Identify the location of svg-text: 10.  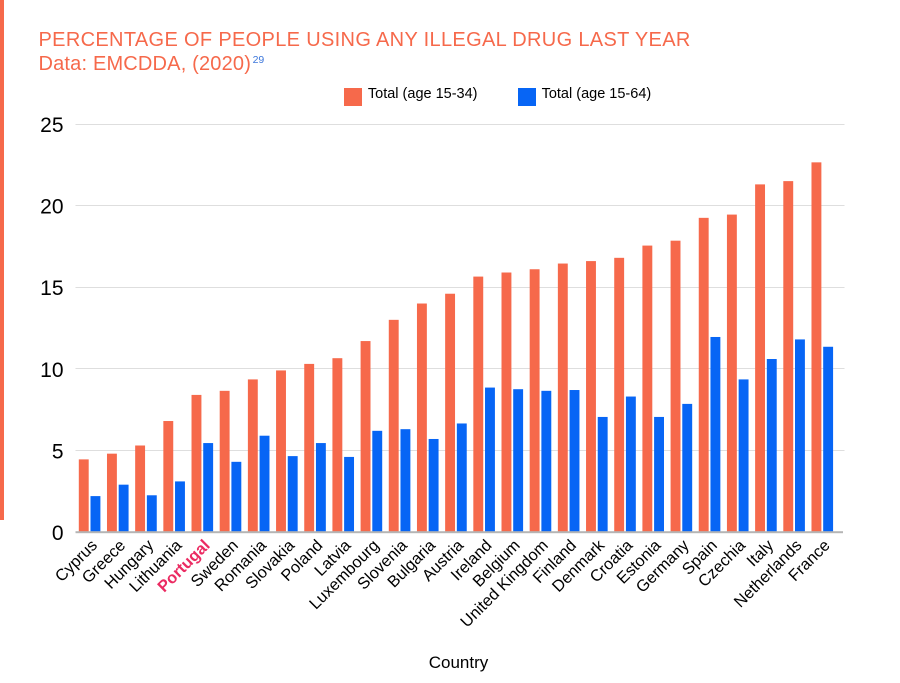
(51, 370).